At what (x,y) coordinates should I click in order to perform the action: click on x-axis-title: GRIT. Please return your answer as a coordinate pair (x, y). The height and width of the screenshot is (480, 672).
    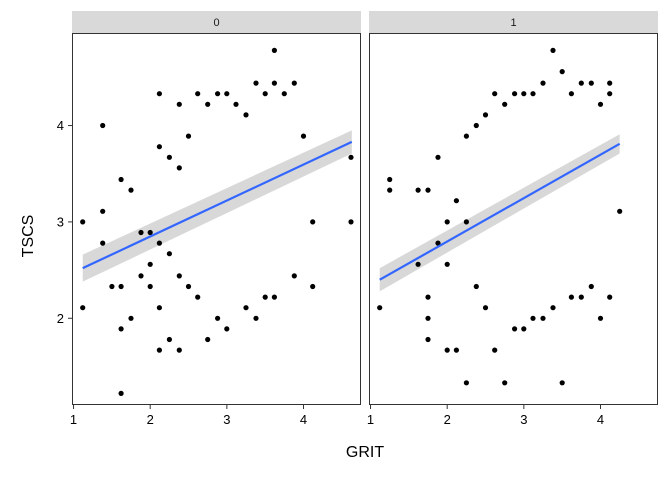
    Looking at the image, I should click on (365, 452).